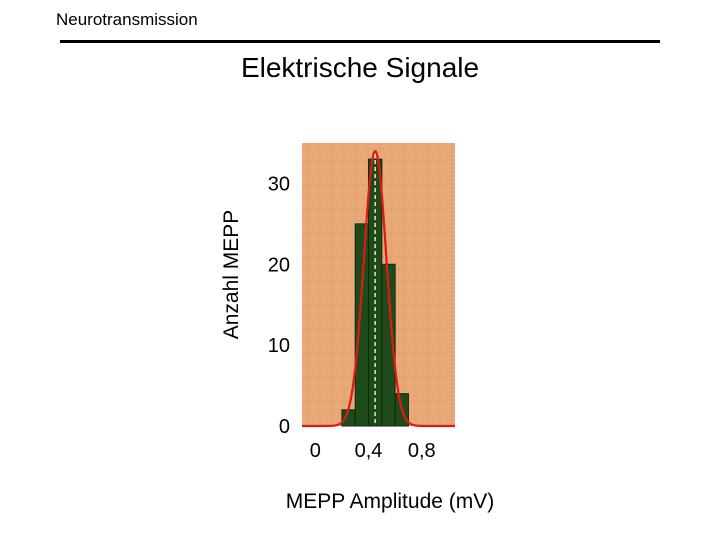 The width and height of the screenshot is (720, 540). What do you see at coordinates (390, 501) in the screenshot?
I see `x-axis-label: MEPP Amplitude (mV)` at bounding box center [390, 501].